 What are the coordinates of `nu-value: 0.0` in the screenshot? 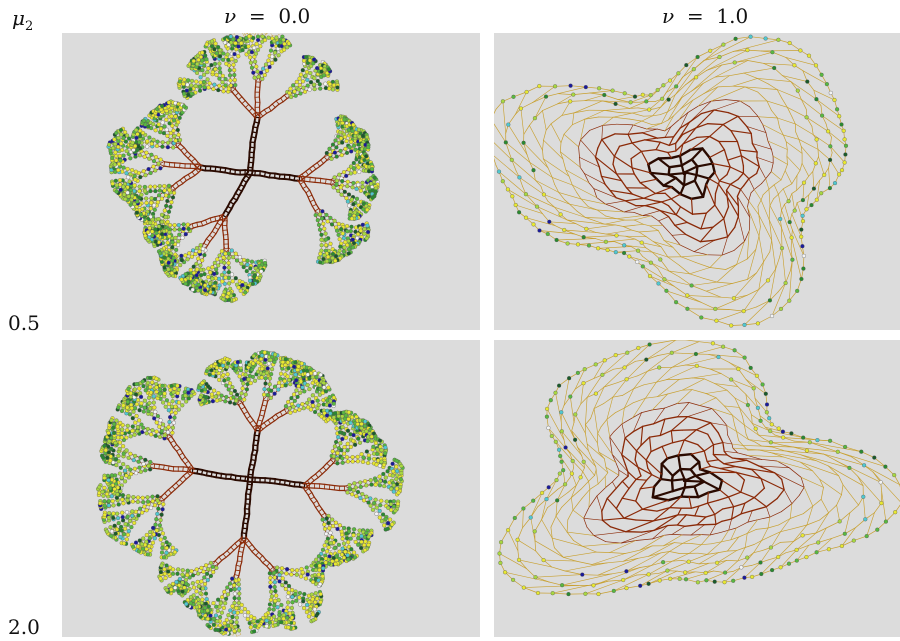 It's located at (294, 16).